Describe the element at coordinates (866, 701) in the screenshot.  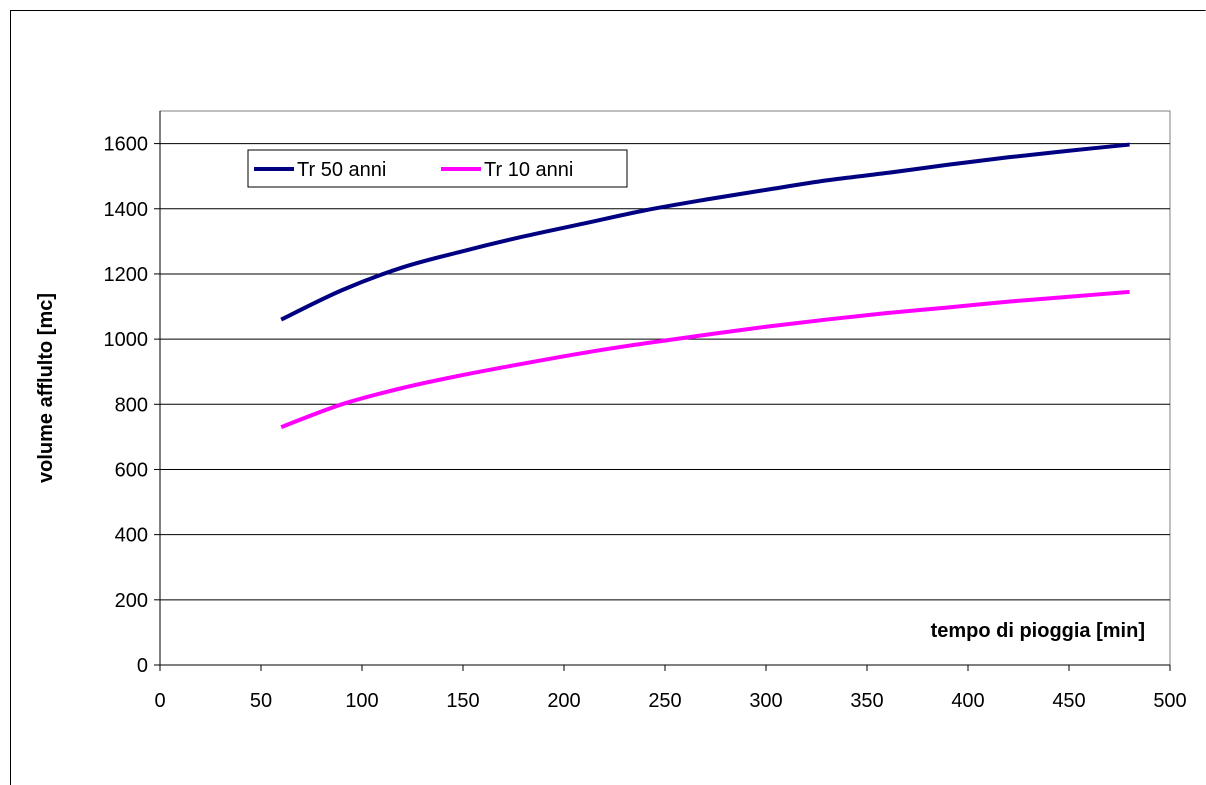
I see `x-tick-label-350: 350` at that location.